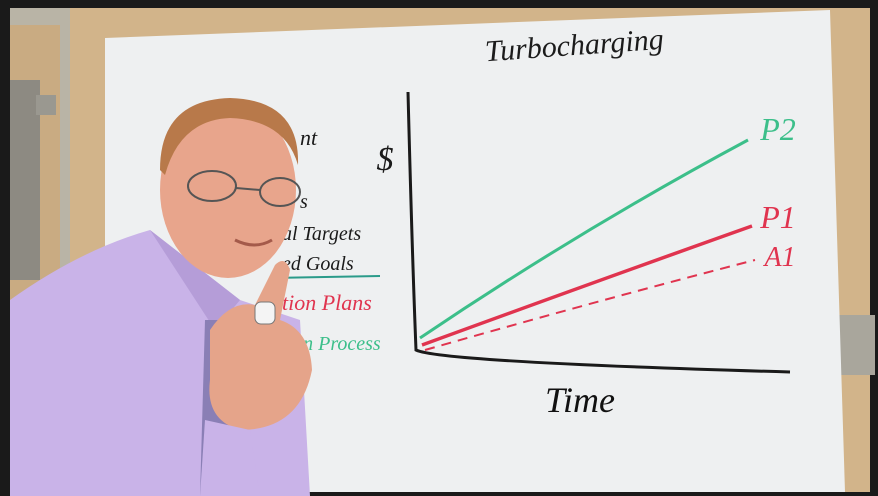  I want to click on glasses, so click(244, 188).